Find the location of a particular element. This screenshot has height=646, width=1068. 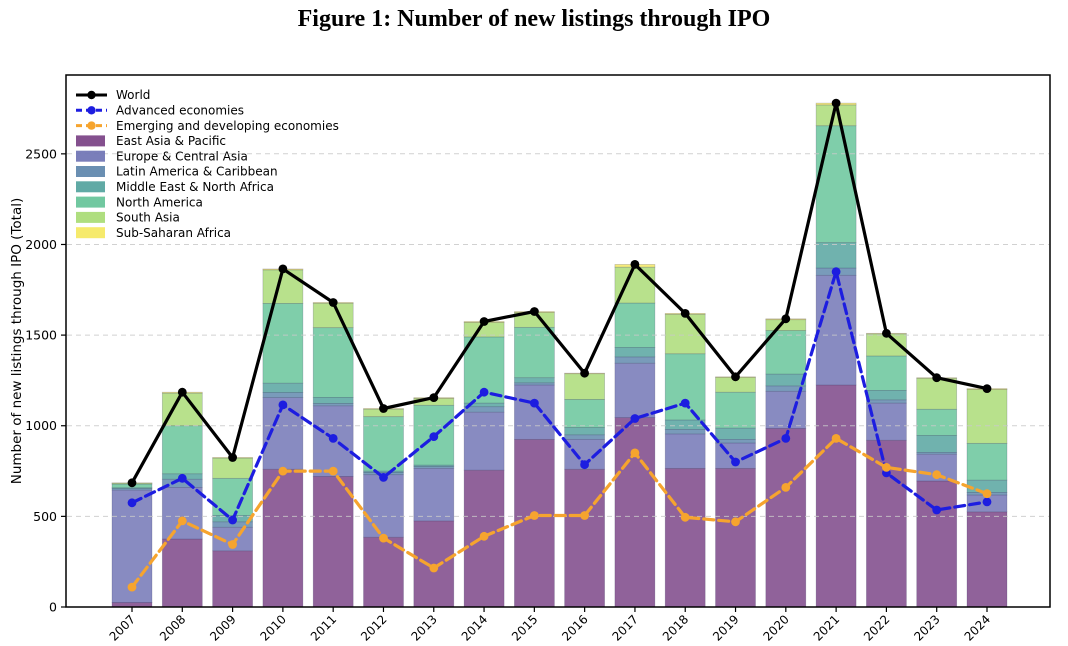

legend-label: Middle East & North Africa is located at coordinates (195, 187).